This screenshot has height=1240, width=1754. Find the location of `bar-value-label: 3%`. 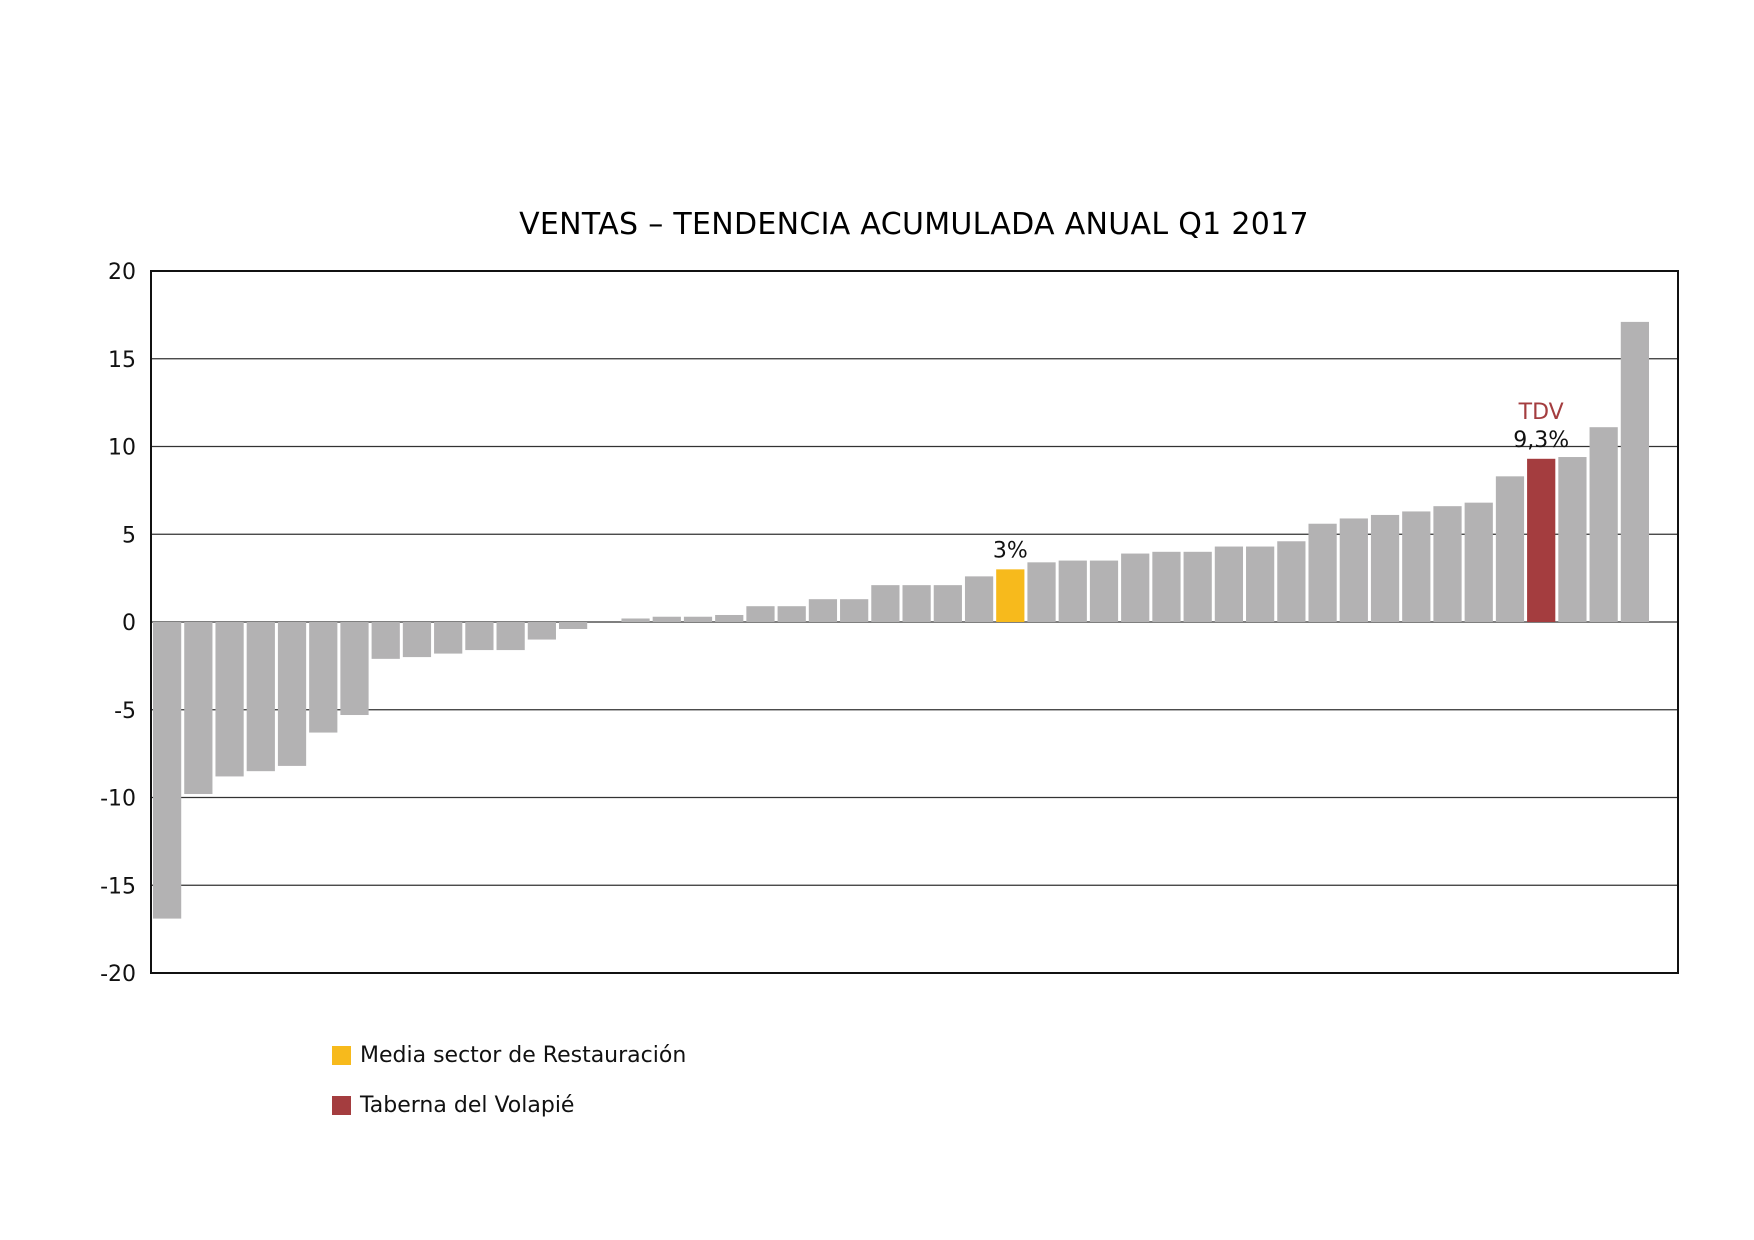

bar-value-label: 3% is located at coordinates (1010, 550).